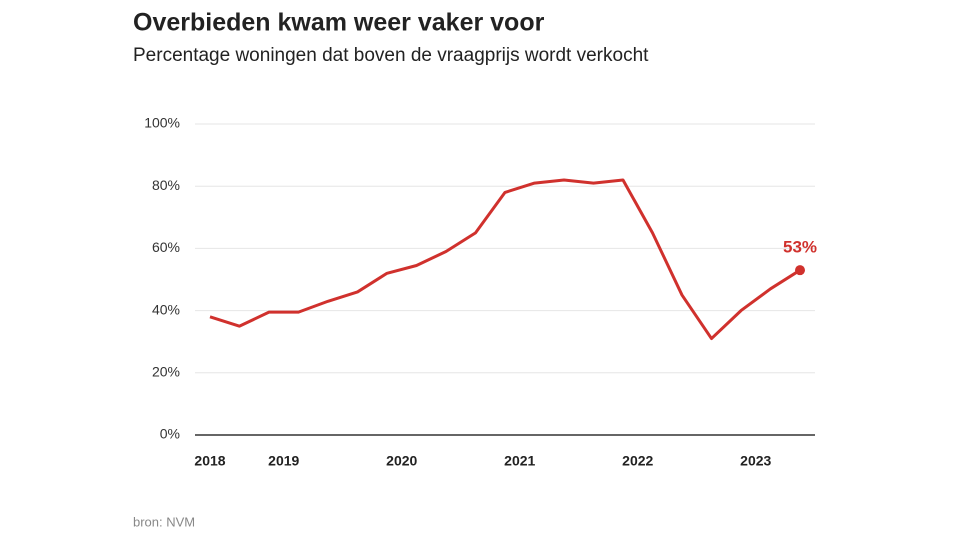 This screenshot has width=960, height=540. What do you see at coordinates (401, 461) in the screenshot?
I see `x-tick-label: 2020` at bounding box center [401, 461].